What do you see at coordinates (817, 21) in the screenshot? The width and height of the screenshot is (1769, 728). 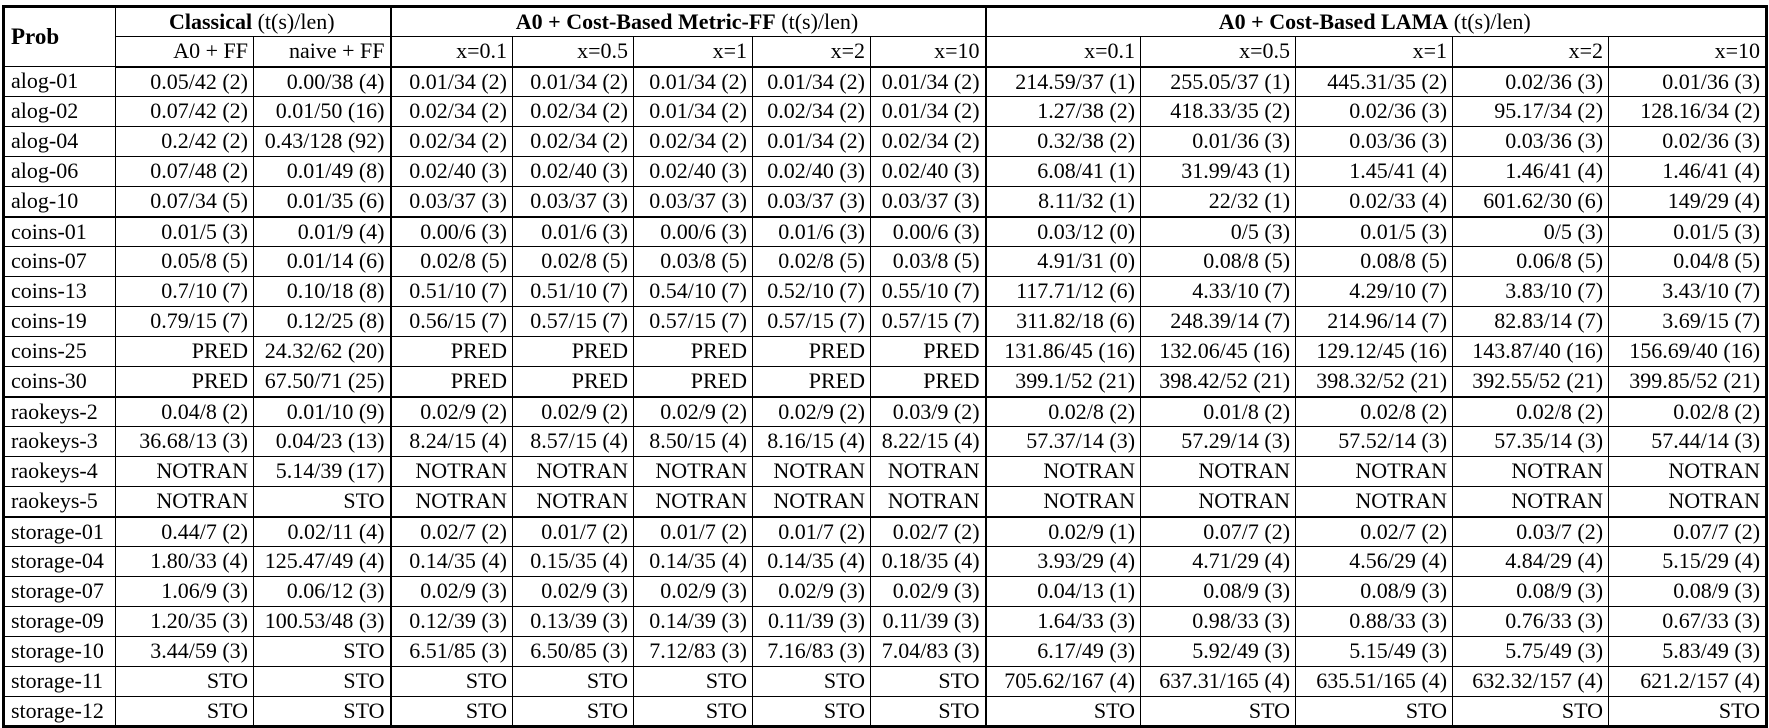 I see `group-unit: (t(s)/len)` at bounding box center [817, 21].